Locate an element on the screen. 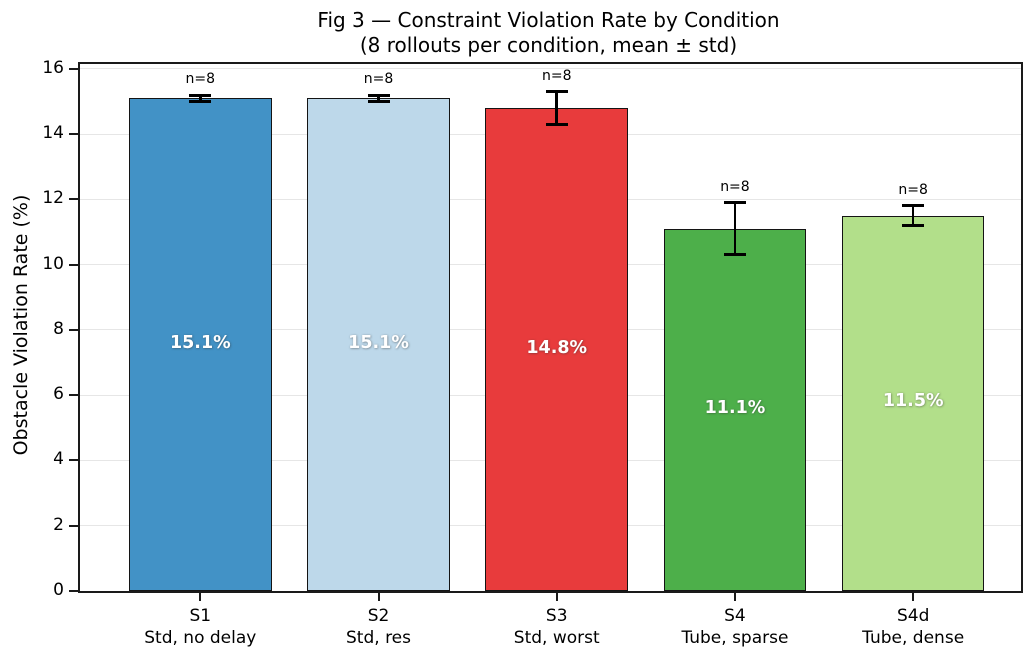 This screenshot has width=1033, height=656. y-tick-label: 2 is located at coordinates (58, 524).